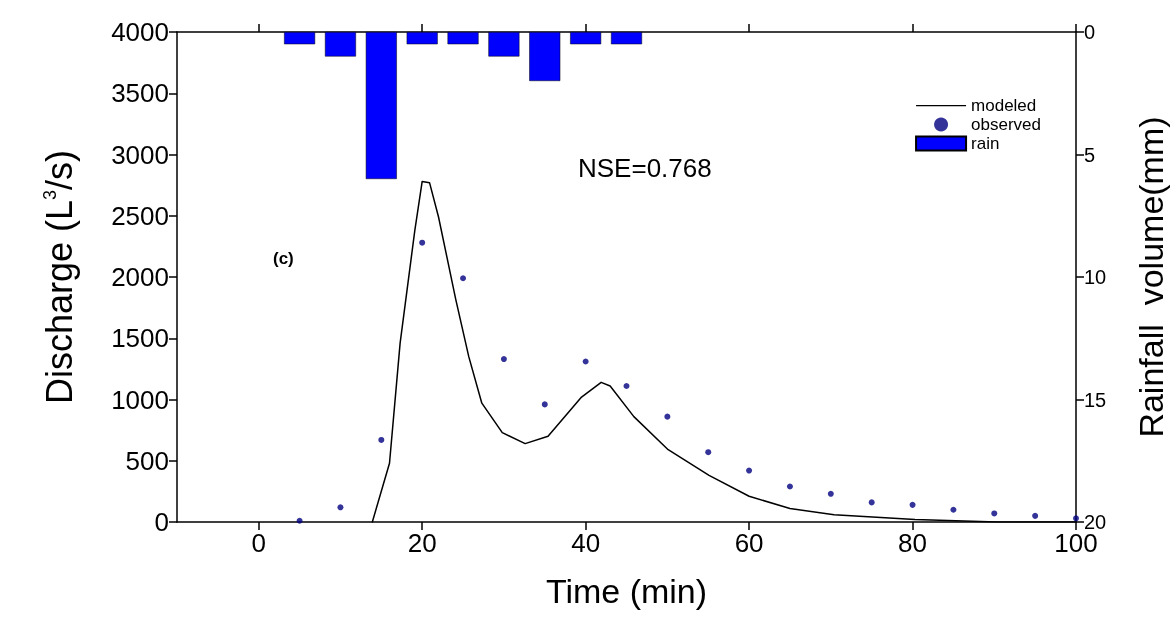 The width and height of the screenshot is (1176, 619). Describe the element at coordinates (1006, 124) in the screenshot. I see `legend-label: observed` at that location.